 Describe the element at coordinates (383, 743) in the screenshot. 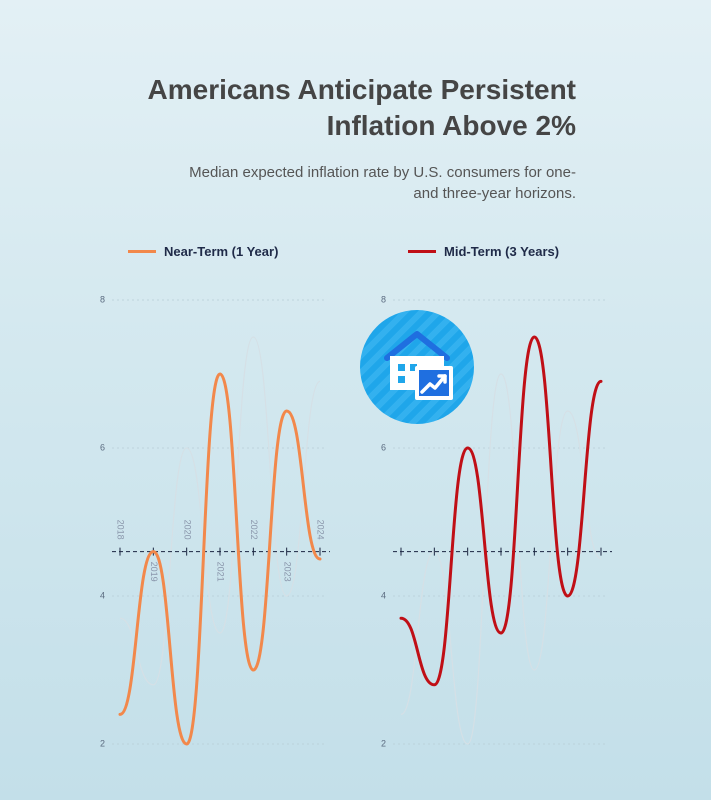

I see `chart-1-y-tick-label: 2` at that location.